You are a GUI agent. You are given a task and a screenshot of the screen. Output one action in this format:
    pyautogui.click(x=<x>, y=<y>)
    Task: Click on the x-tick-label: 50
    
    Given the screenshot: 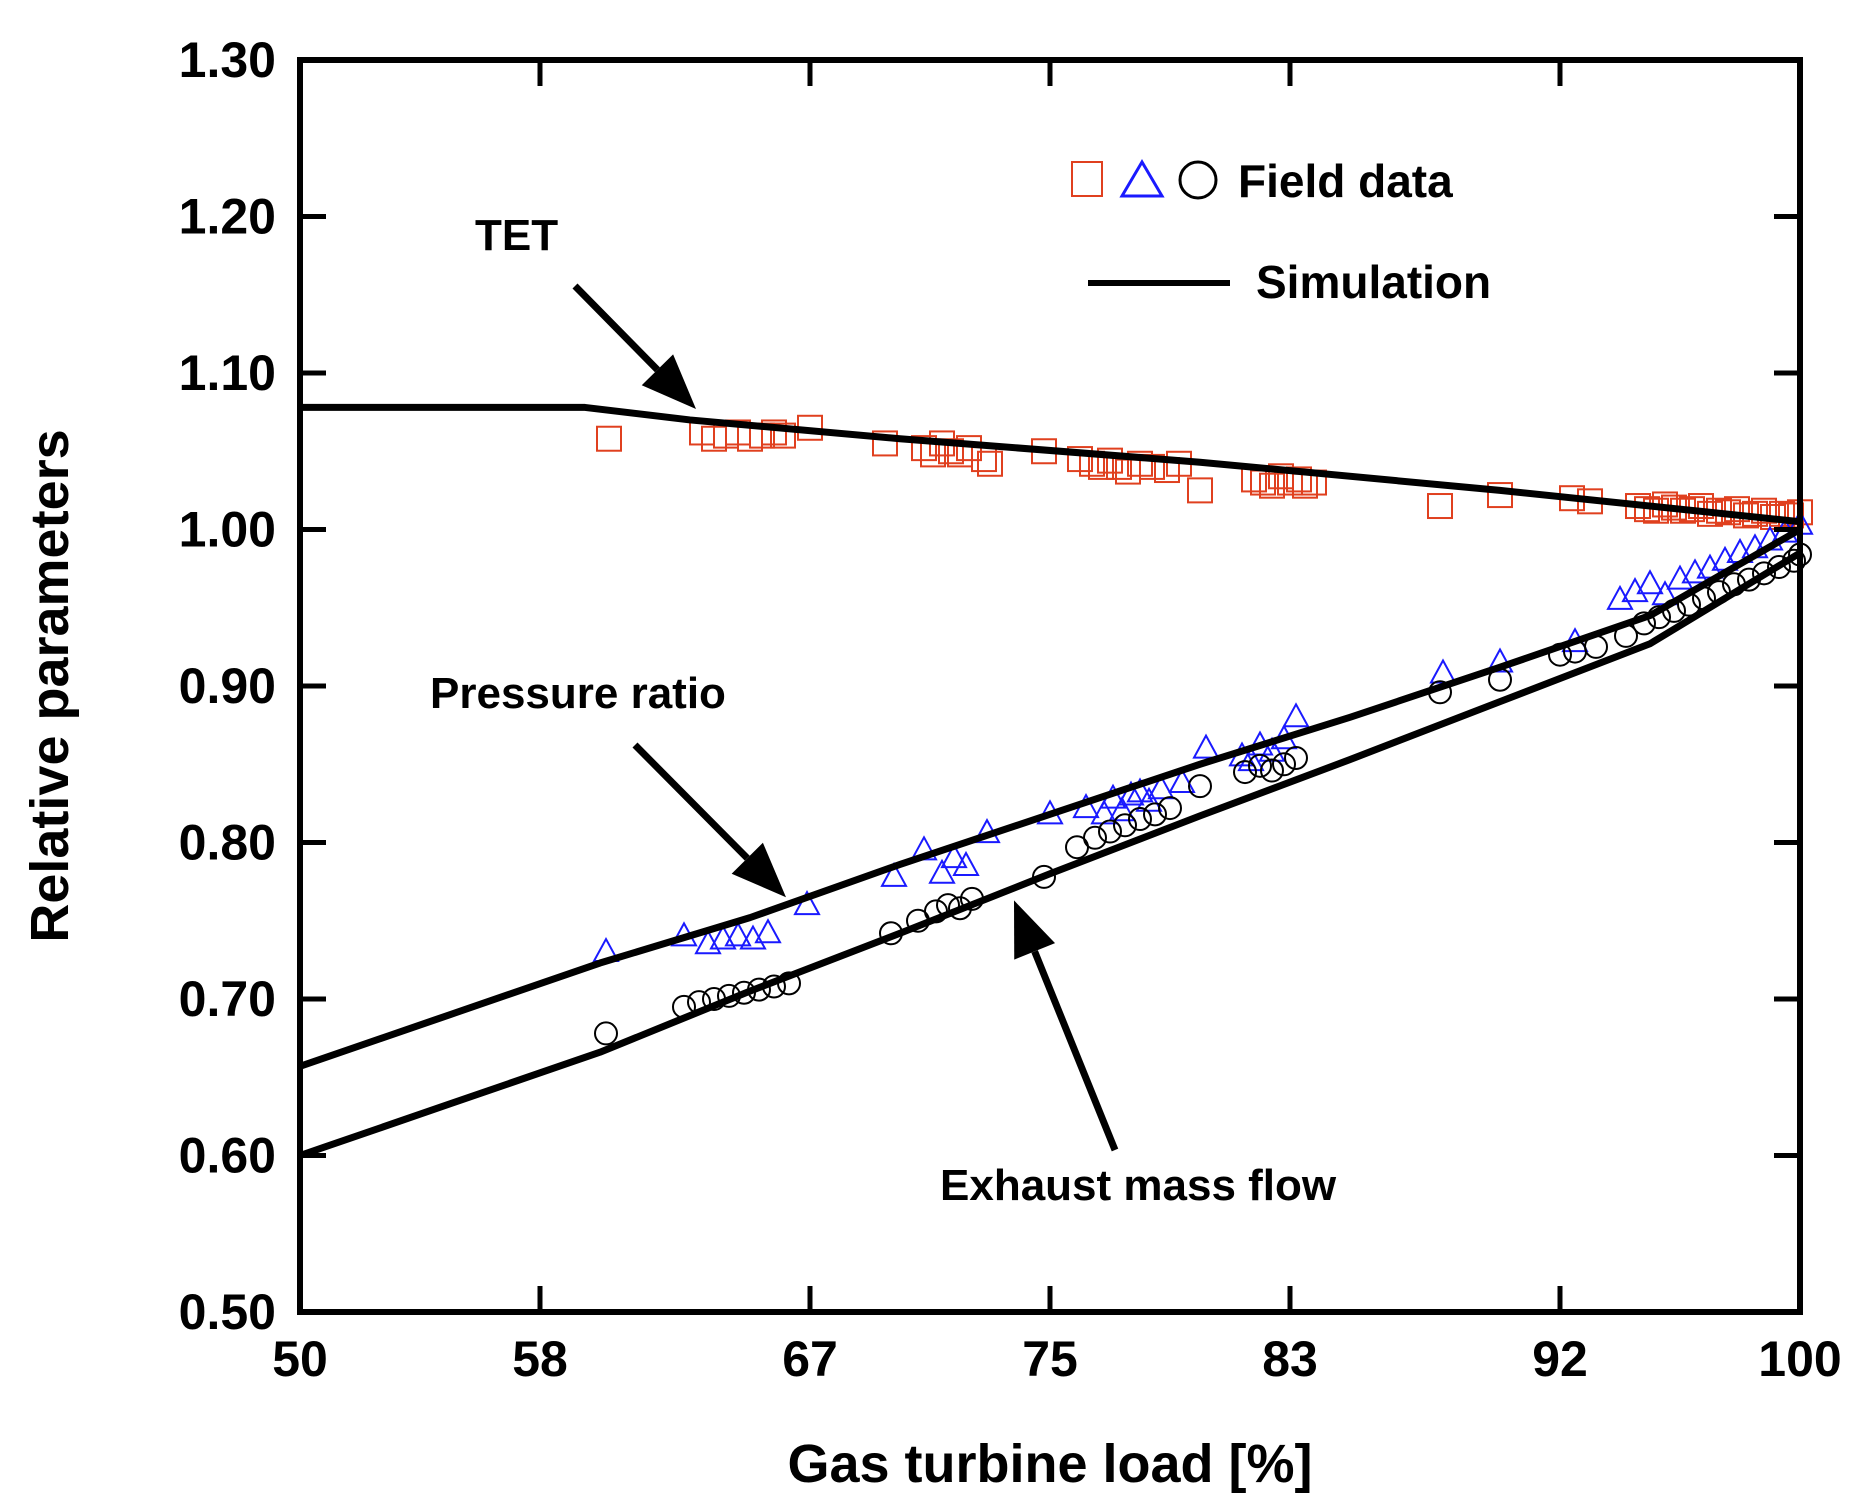 What is the action you would take?
    pyautogui.click(x=300, y=1359)
    